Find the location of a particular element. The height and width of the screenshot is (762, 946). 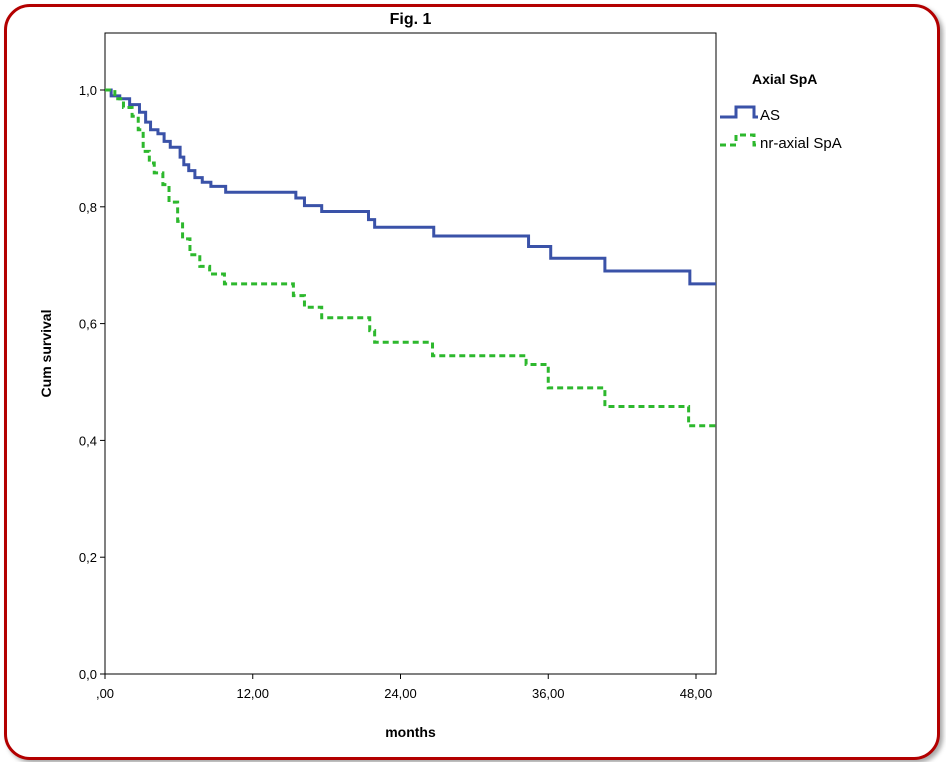

y-tick-label: 0,0 is located at coordinates (88, 674).